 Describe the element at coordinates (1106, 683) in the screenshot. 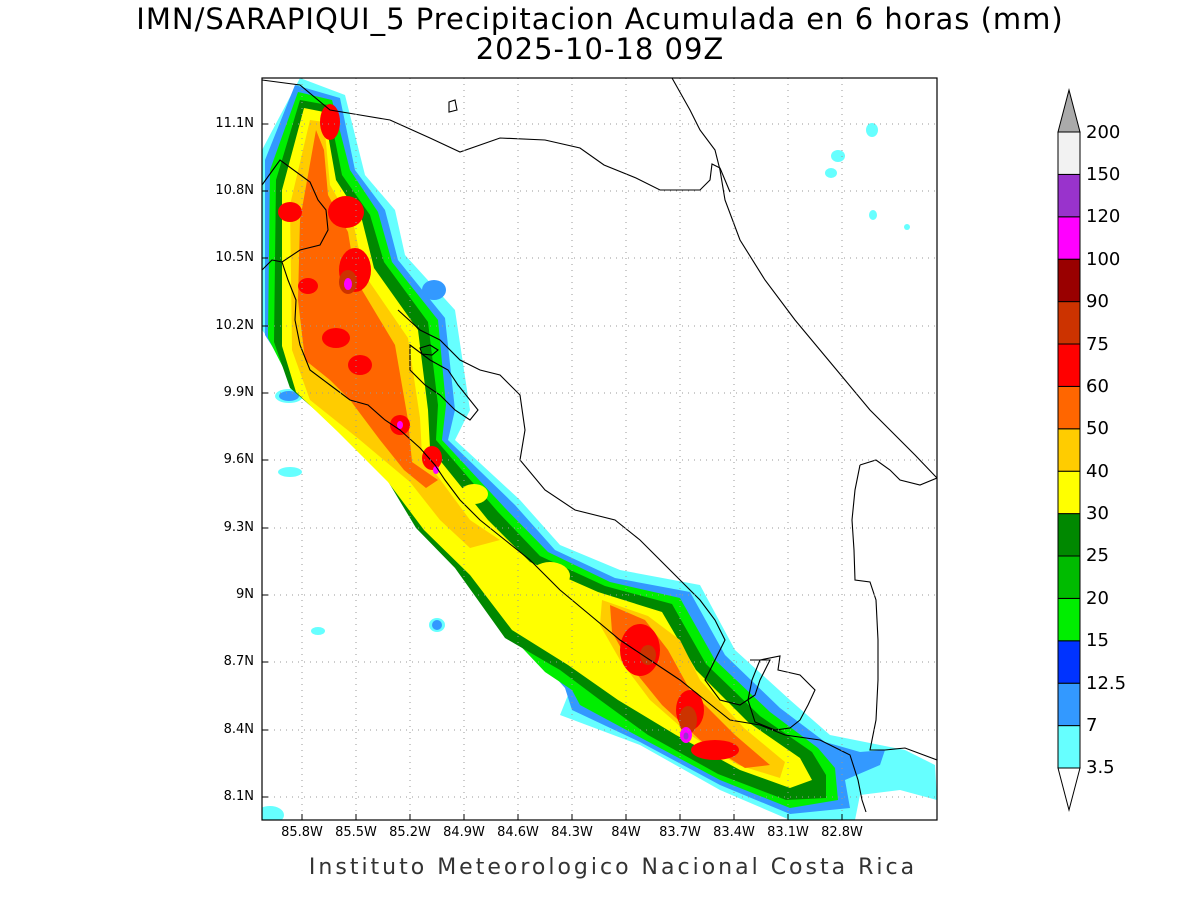

I see `colorbar-label: 12.5` at that location.